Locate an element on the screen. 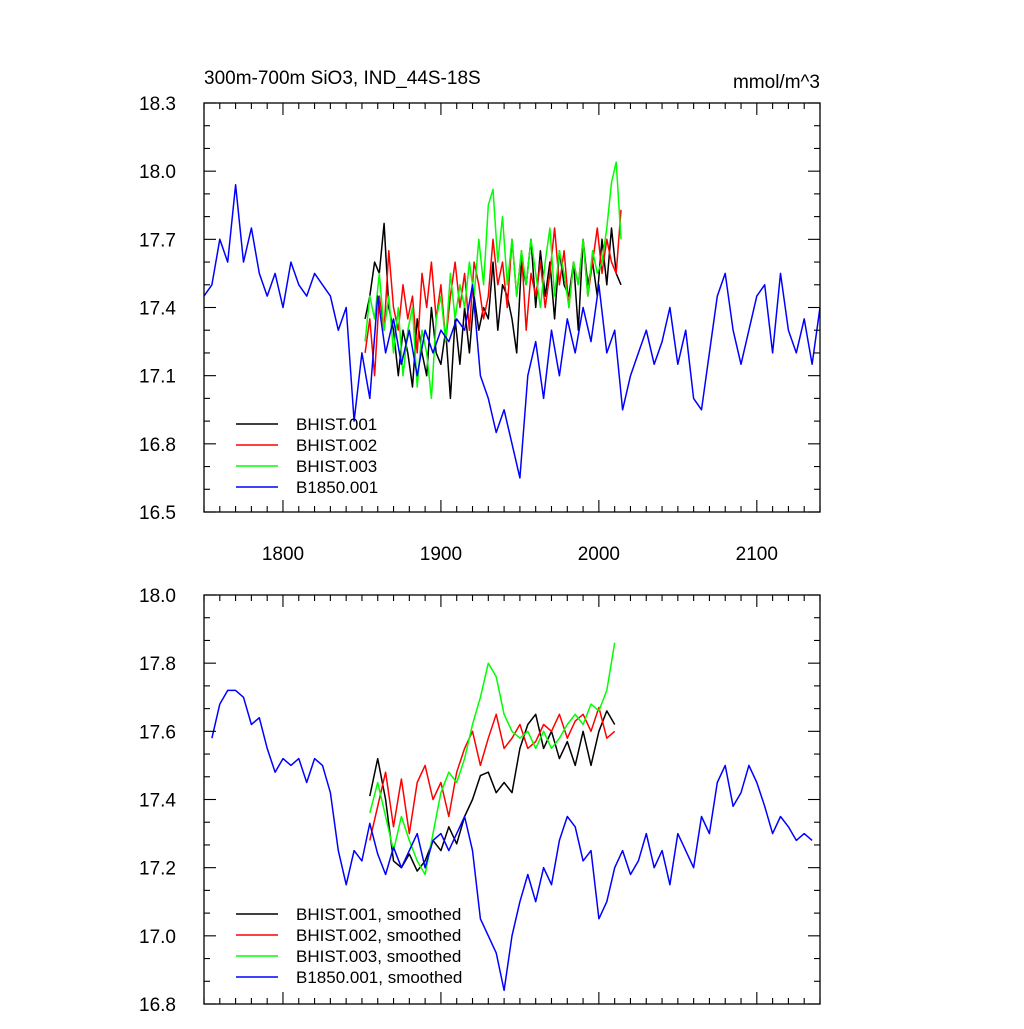  y-tick-label: 18.3 is located at coordinates (157, 104).